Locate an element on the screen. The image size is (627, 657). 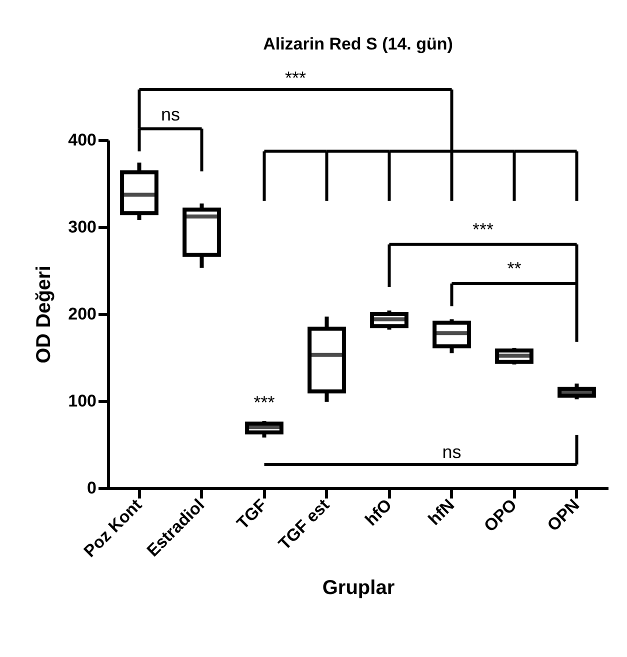
y-axis-title: OD Değeri is located at coordinates (44, 315).